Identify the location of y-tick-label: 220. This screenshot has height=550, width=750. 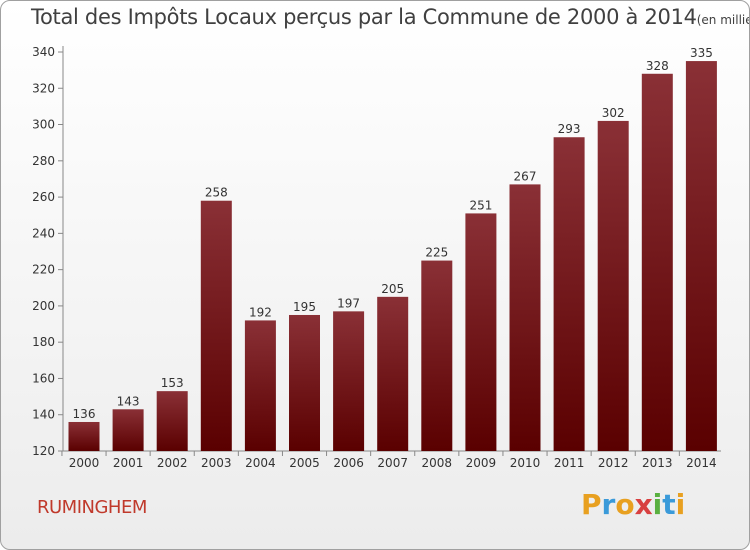
(43, 270).